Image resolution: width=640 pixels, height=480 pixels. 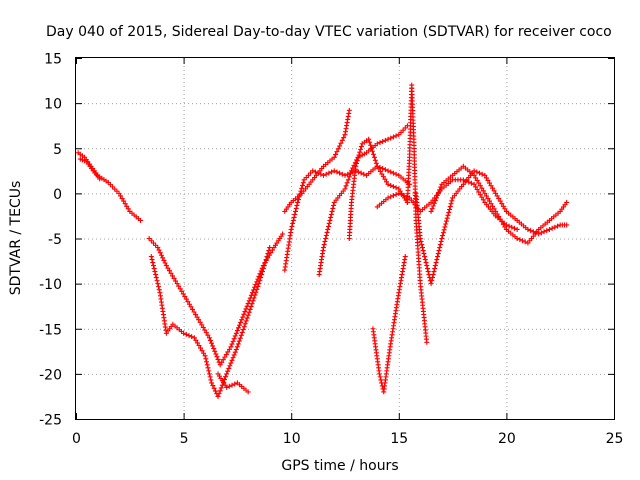 What do you see at coordinates (292, 439) in the screenshot?
I see `x-tick-label: 10` at bounding box center [292, 439].